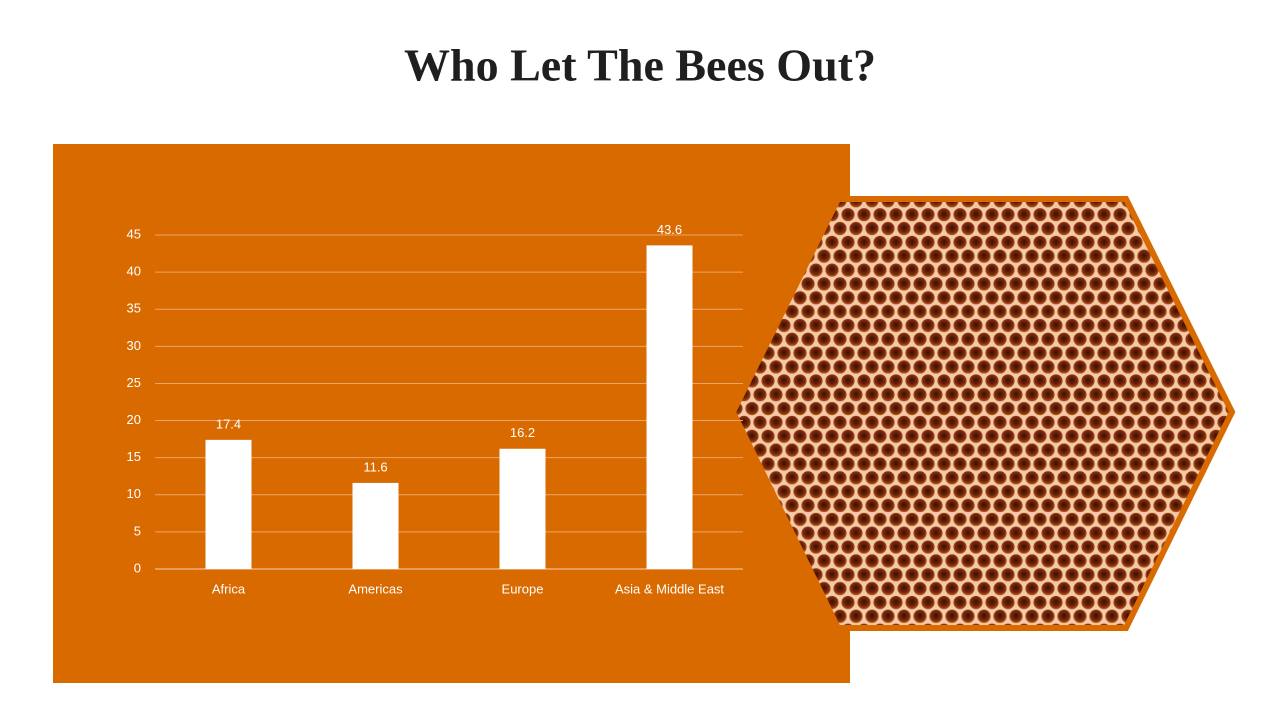 This screenshot has width=1280, height=725. Describe the element at coordinates (640, 65) in the screenshot. I see `chart-title: Who Let The Bees Out?` at that location.